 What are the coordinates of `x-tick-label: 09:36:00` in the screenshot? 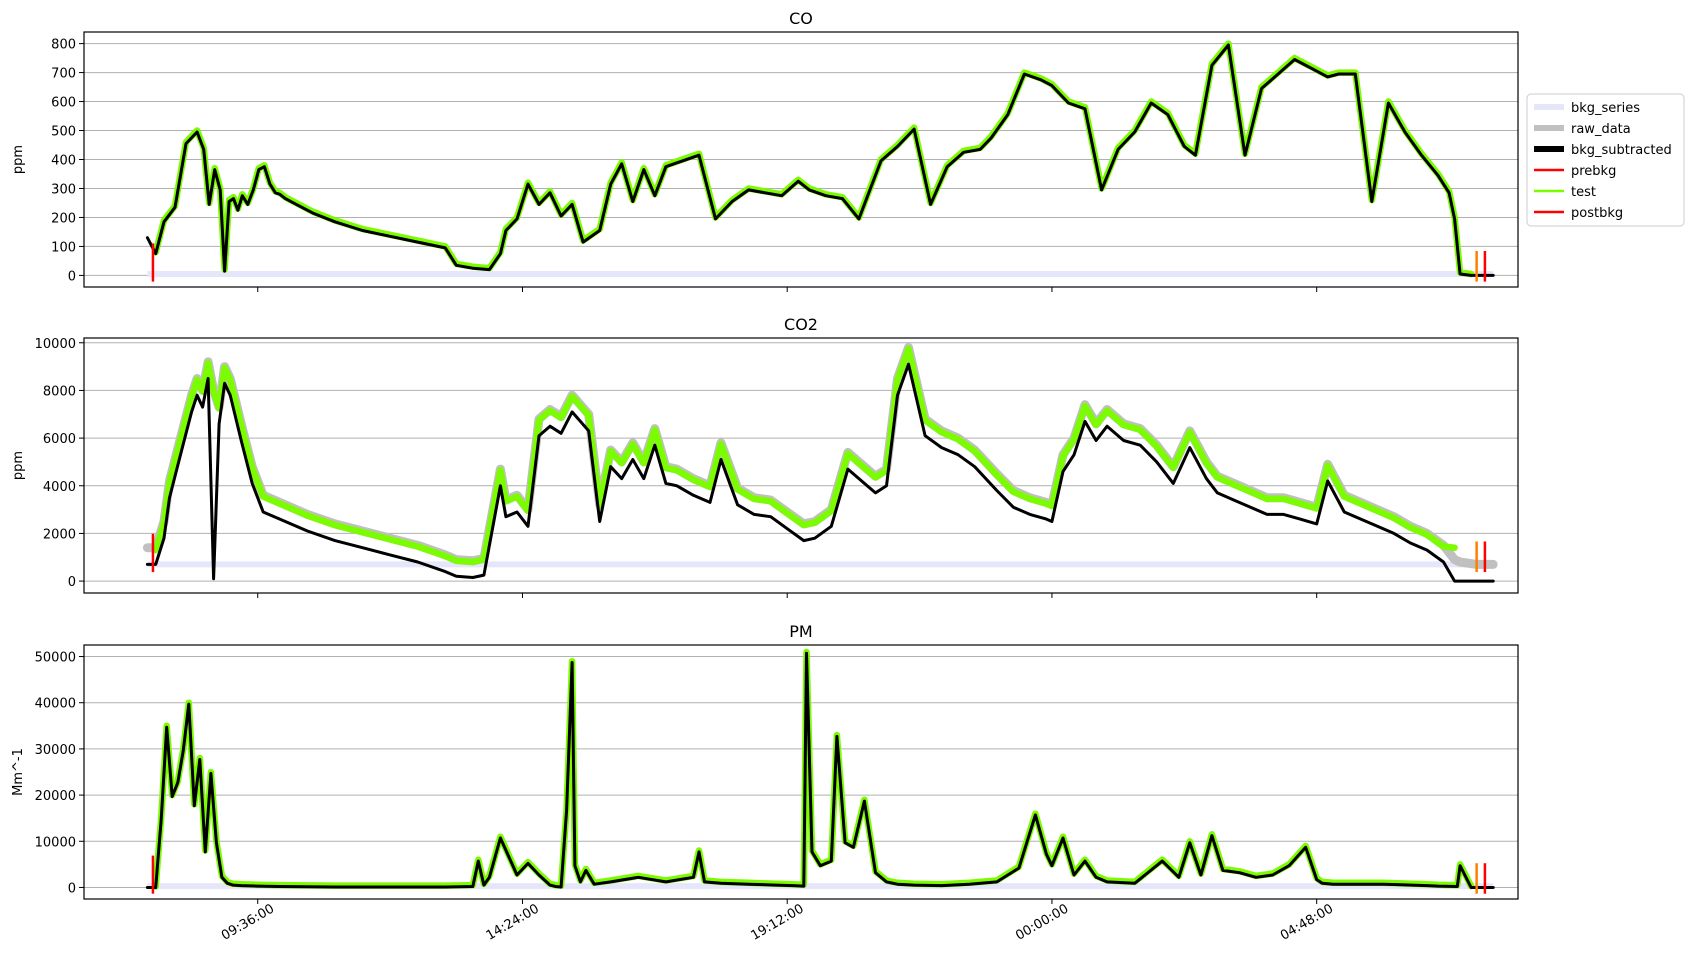 It's located at (248, 922).